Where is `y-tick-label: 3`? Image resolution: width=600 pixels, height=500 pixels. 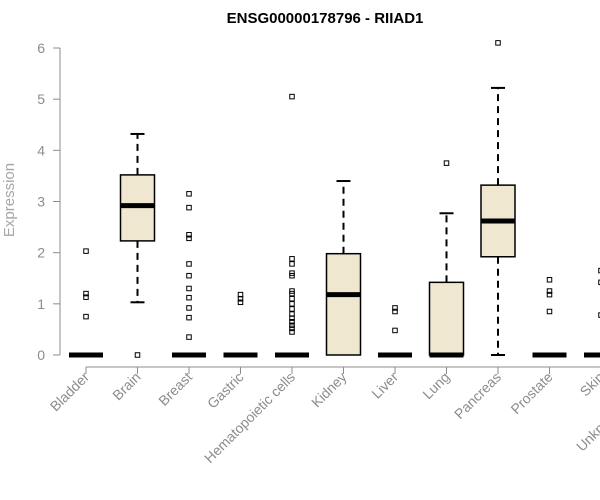 y-tick-label: 3 is located at coordinates (41, 202).